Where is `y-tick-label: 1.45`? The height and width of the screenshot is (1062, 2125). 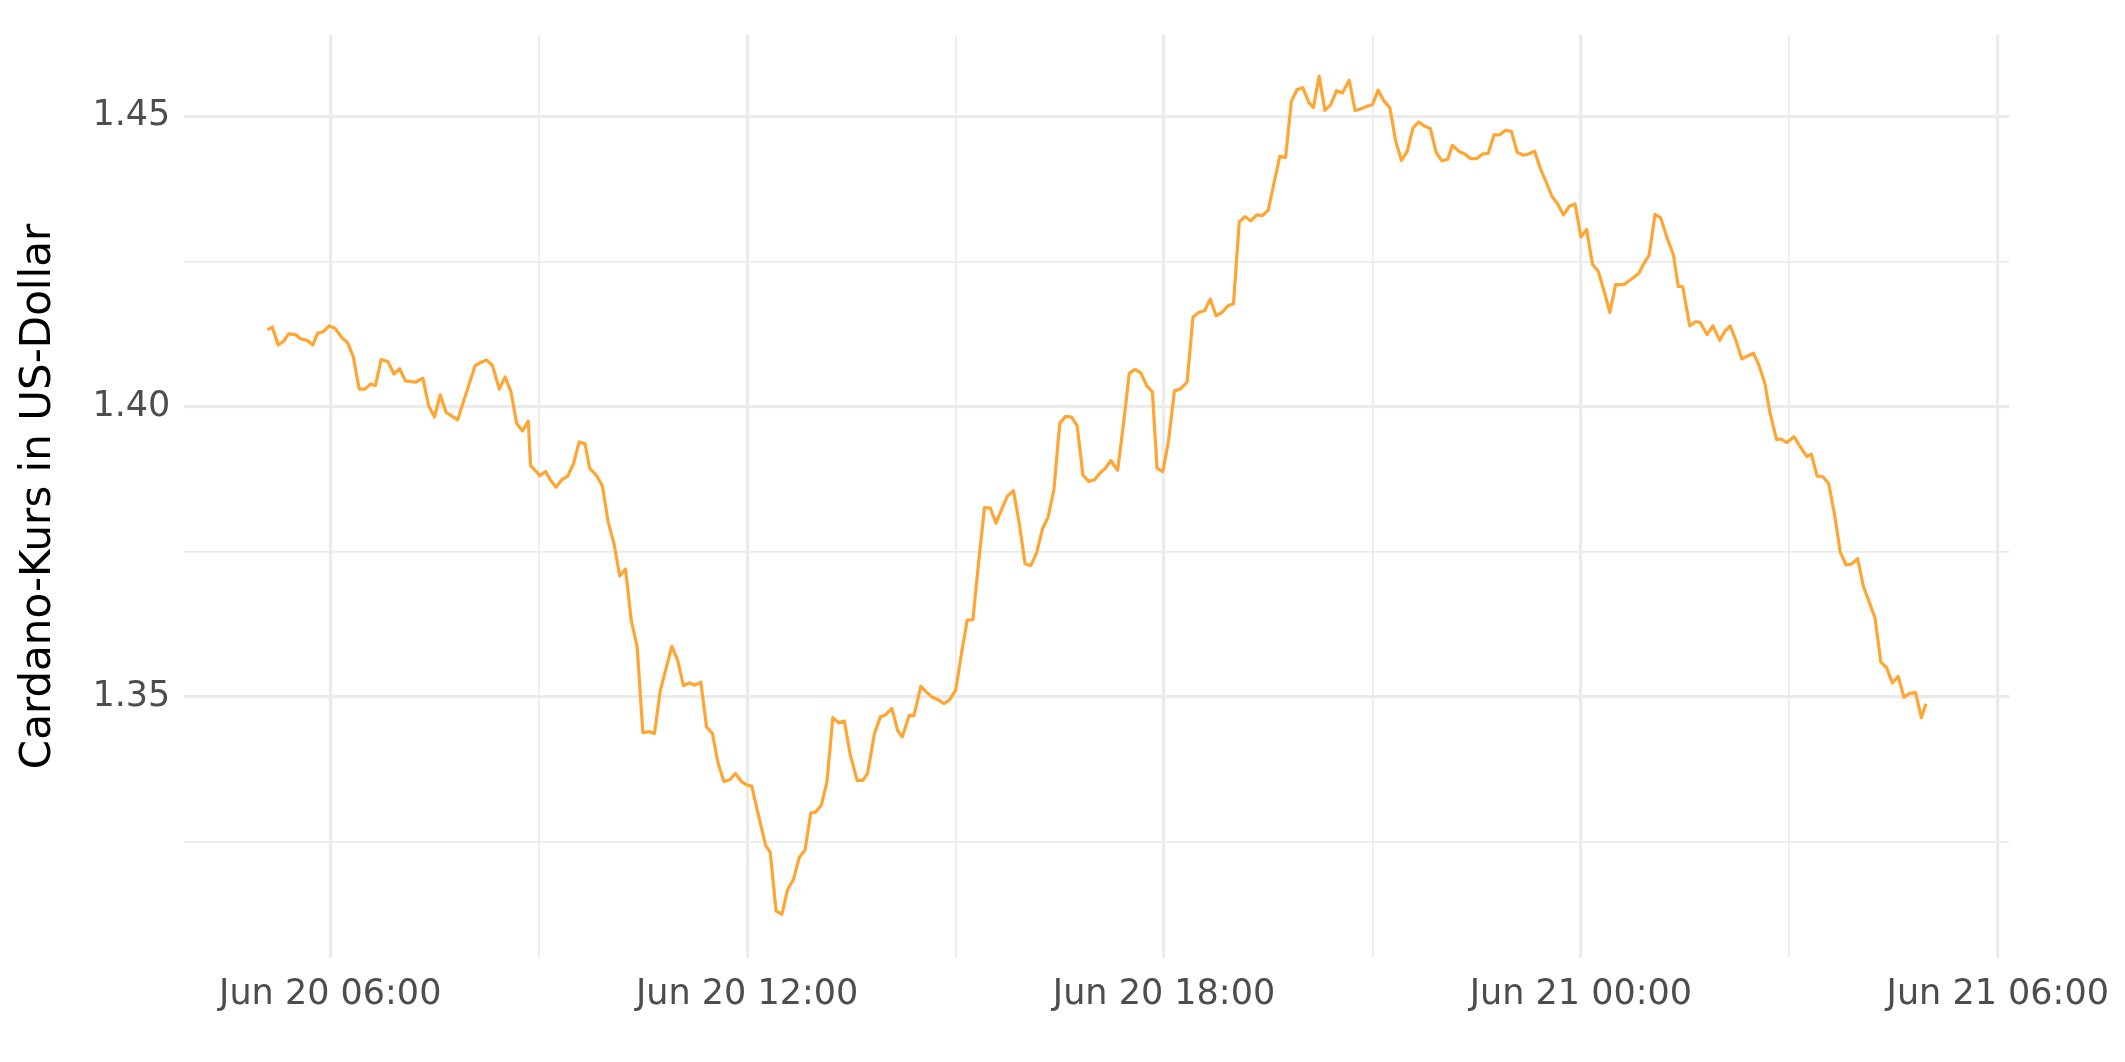
y-tick-label: 1.45 is located at coordinates (131, 113).